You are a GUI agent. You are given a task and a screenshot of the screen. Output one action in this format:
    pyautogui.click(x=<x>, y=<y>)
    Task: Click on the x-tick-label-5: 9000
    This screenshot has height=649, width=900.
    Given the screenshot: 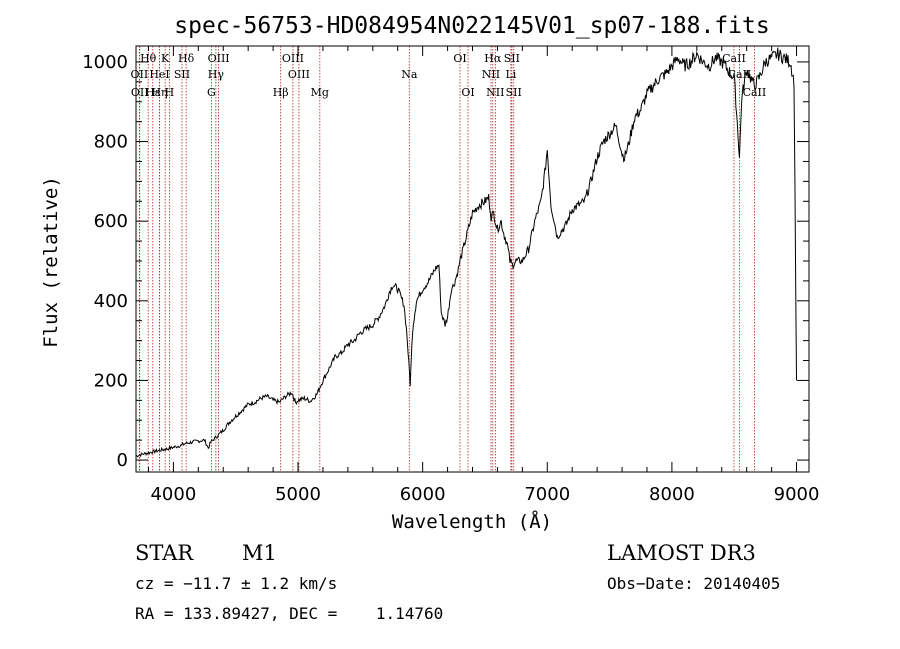 What is the action you would take?
    pyautogui.click(x=797, y=494)
    